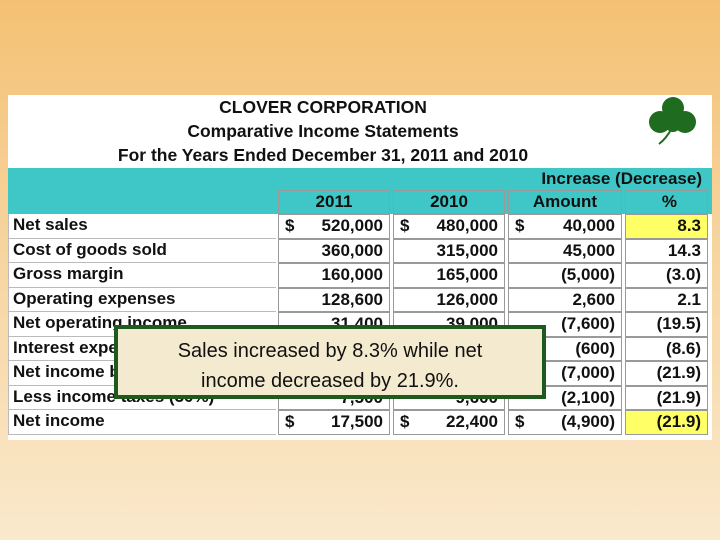 This screenshot has width=720, height=540. Describe the element at coordinates (588, 372) in the screenshot. I see `cell-text: (7,000)` at that location.